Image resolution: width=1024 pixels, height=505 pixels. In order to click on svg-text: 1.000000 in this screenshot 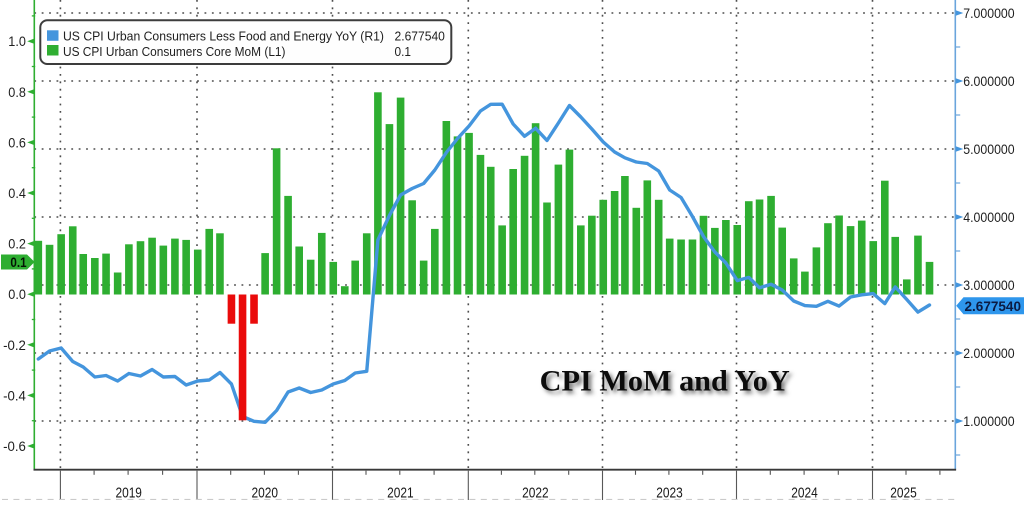, I will do `click(988, 421)`.